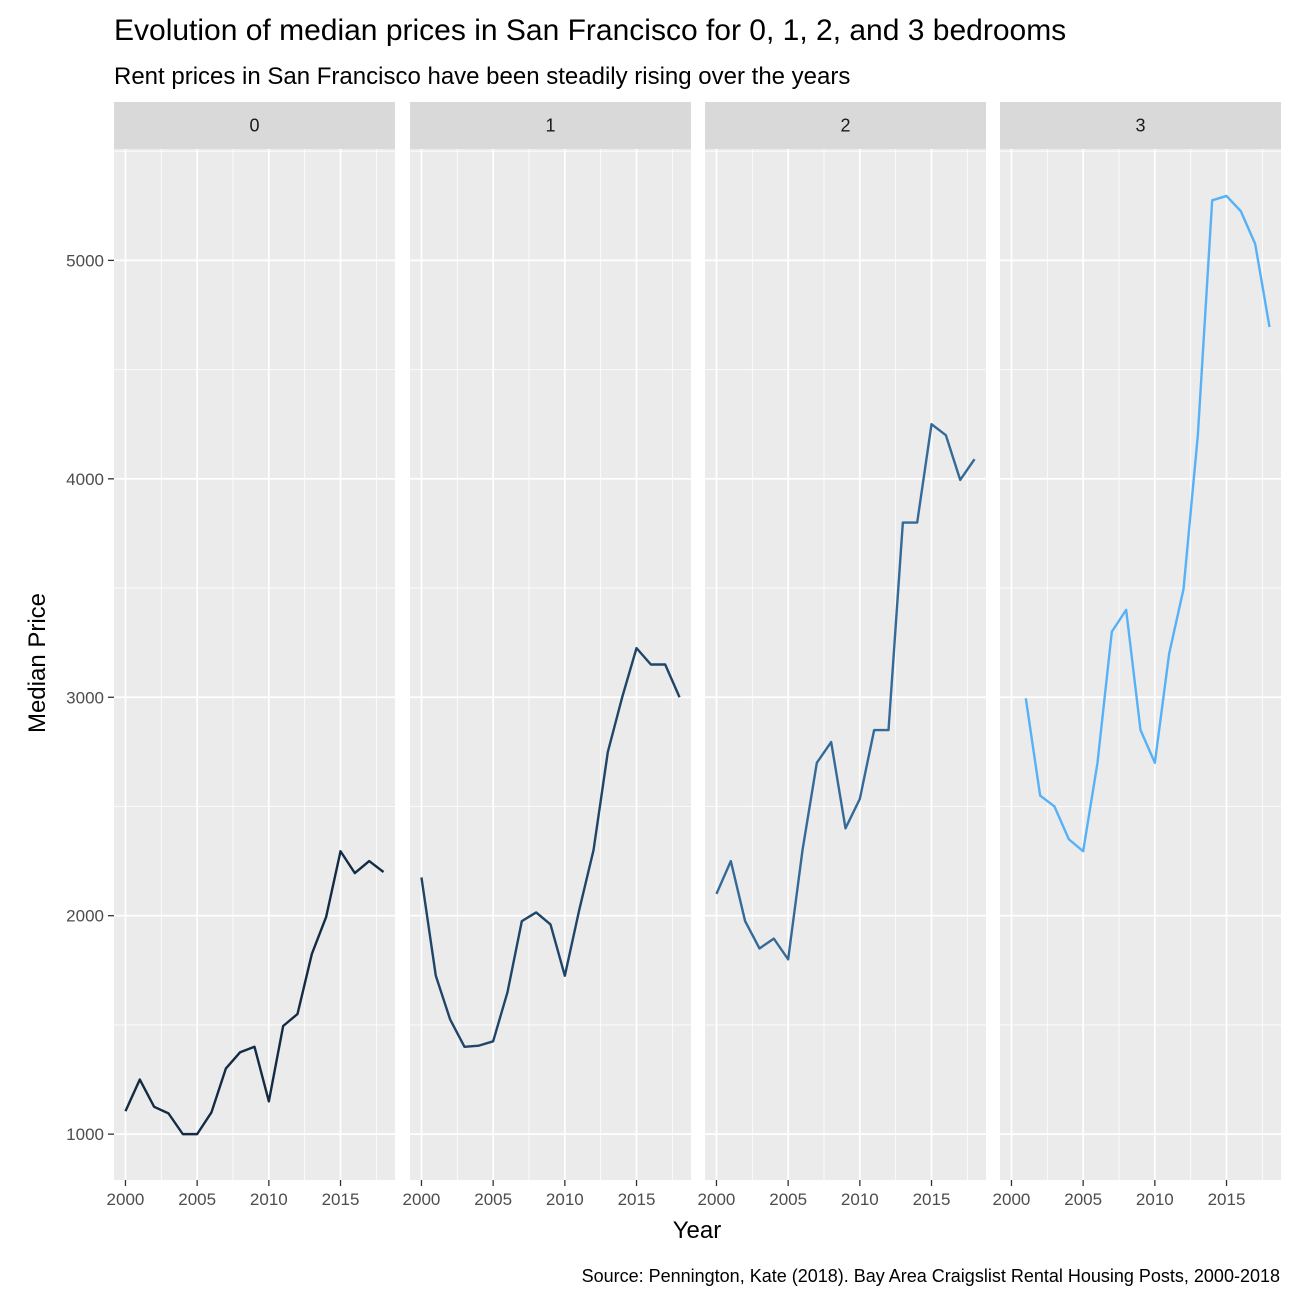  I want to click on y-axis: 1000 2000 3000 4000 5000, so click(90, 697).